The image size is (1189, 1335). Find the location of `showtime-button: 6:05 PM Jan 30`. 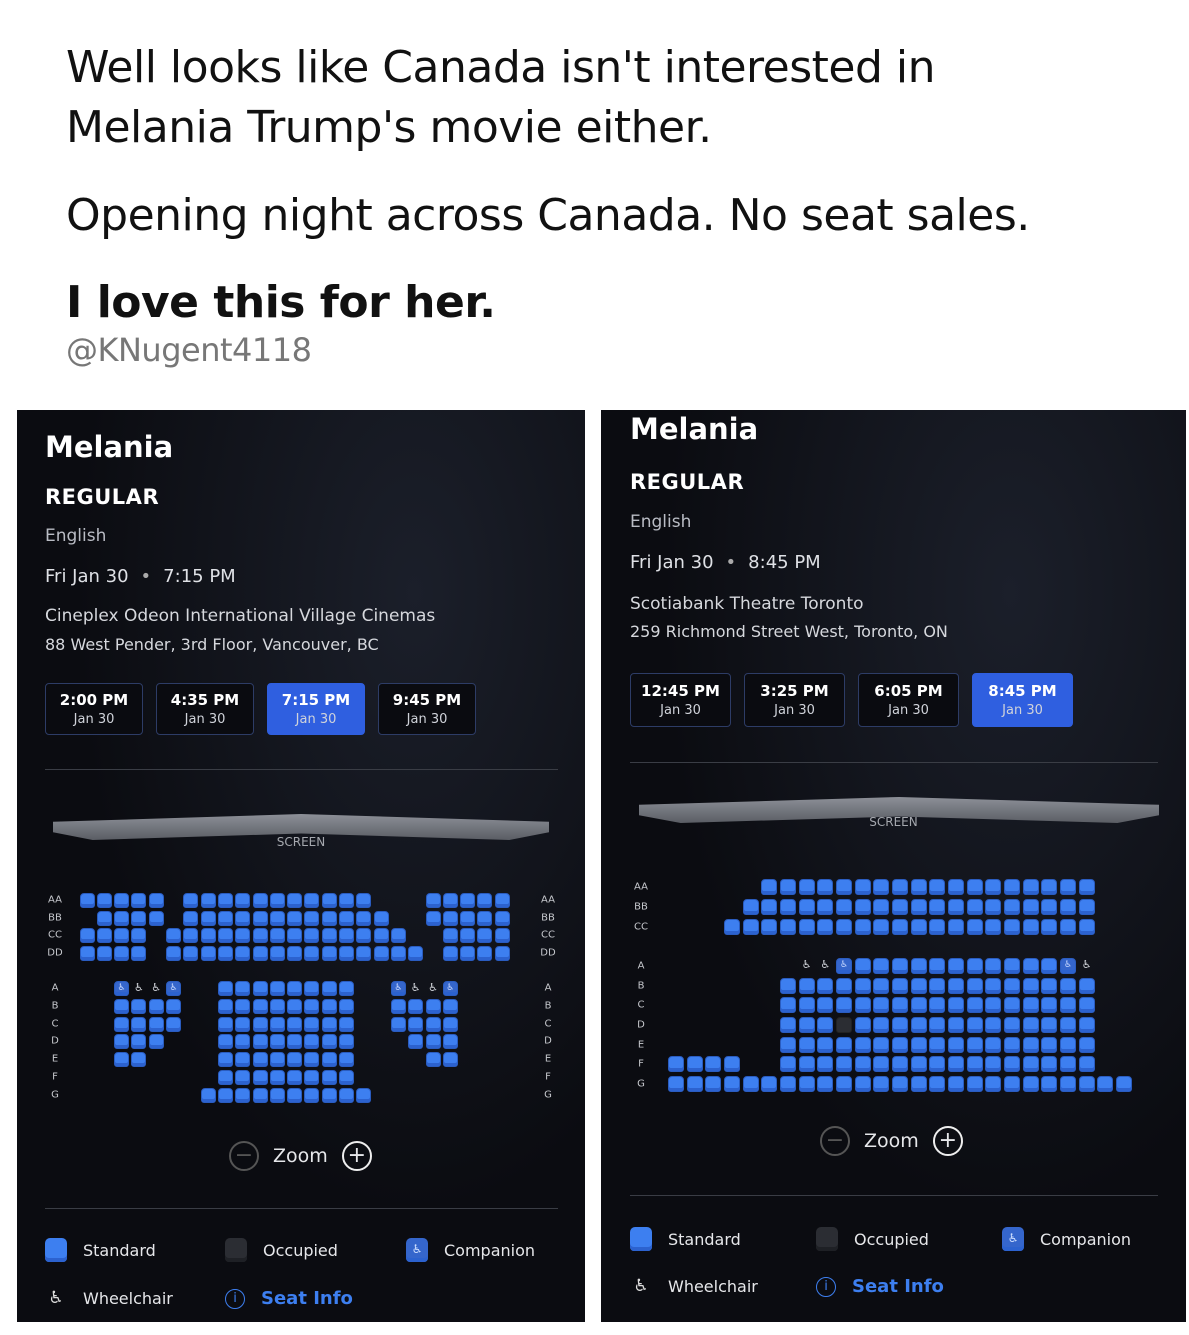

showtime-button: 6:05 PM Jan 30 is located at coordinates (908, 700).